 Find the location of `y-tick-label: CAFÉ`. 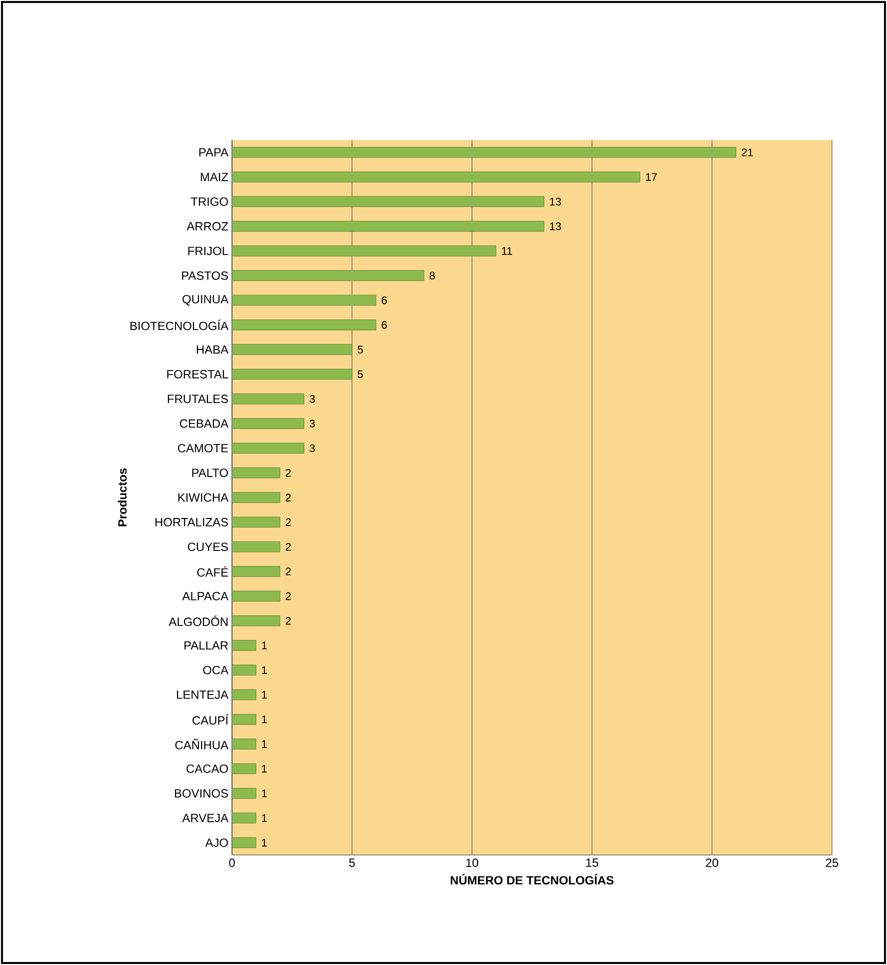

y-tick-label: CAFÉ is located at coordinates (212, 571).